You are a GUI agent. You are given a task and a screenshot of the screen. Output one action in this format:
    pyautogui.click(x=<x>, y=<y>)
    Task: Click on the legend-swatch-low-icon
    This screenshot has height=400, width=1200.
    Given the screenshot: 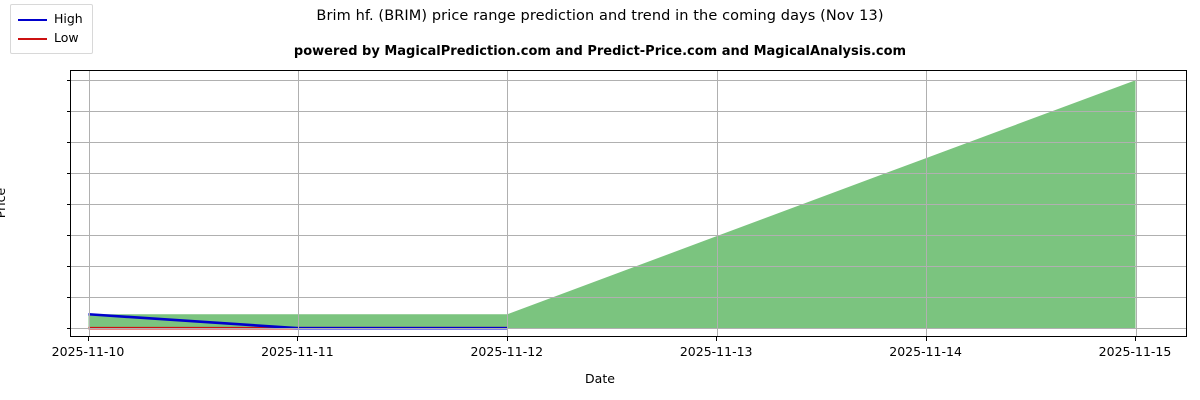 What is the action you would take?
    pyautogui.click(x=32, y=38)
    